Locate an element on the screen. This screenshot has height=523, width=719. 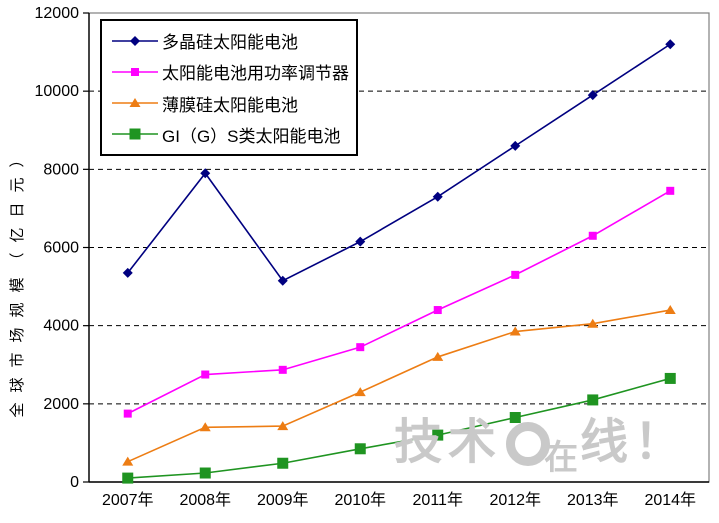
legend-item: 薄膜硅太阳能电池 is located at coordinates (231, 103).